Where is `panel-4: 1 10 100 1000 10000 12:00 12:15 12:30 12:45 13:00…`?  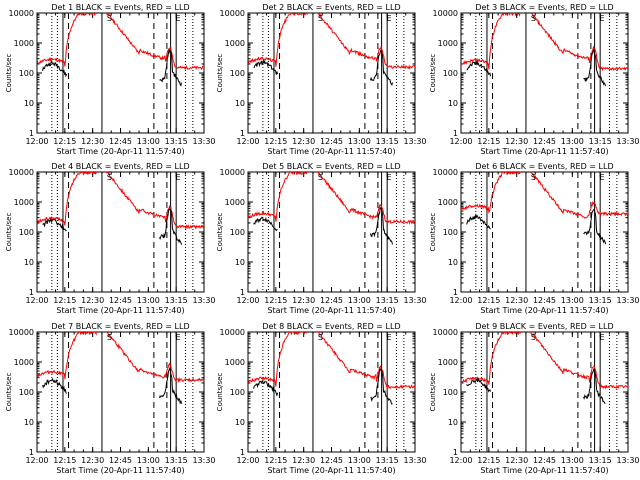 panel-4: 1 10 100 1000 10000 12:00 12:15 12:30 12:45 13:00… is located at coordinates (110, 238).